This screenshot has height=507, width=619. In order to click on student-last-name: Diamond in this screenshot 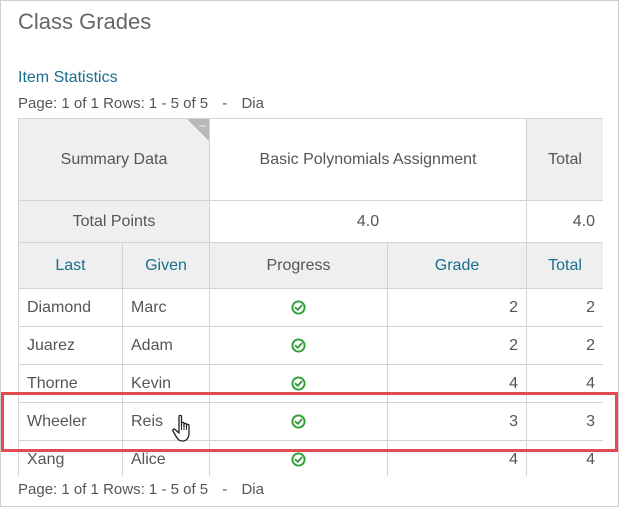, I will do `click(70, 307)`.